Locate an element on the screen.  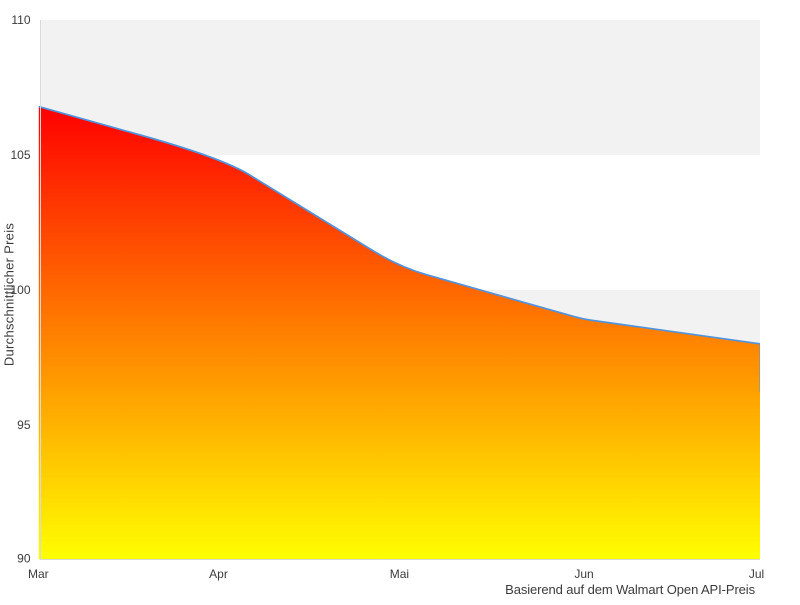
svg-text: Jun is located at coordinates (583, 574).